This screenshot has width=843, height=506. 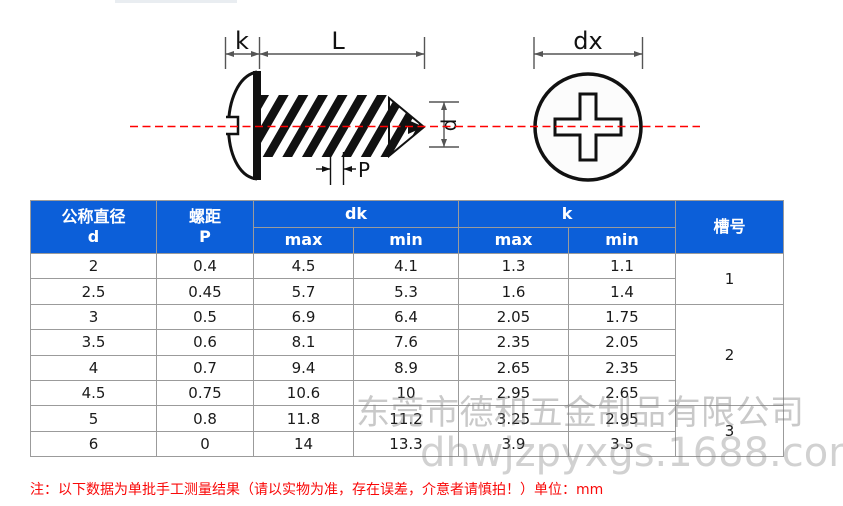 I want to click on cell-k-max: 2.65, so click(x=513, y=367).